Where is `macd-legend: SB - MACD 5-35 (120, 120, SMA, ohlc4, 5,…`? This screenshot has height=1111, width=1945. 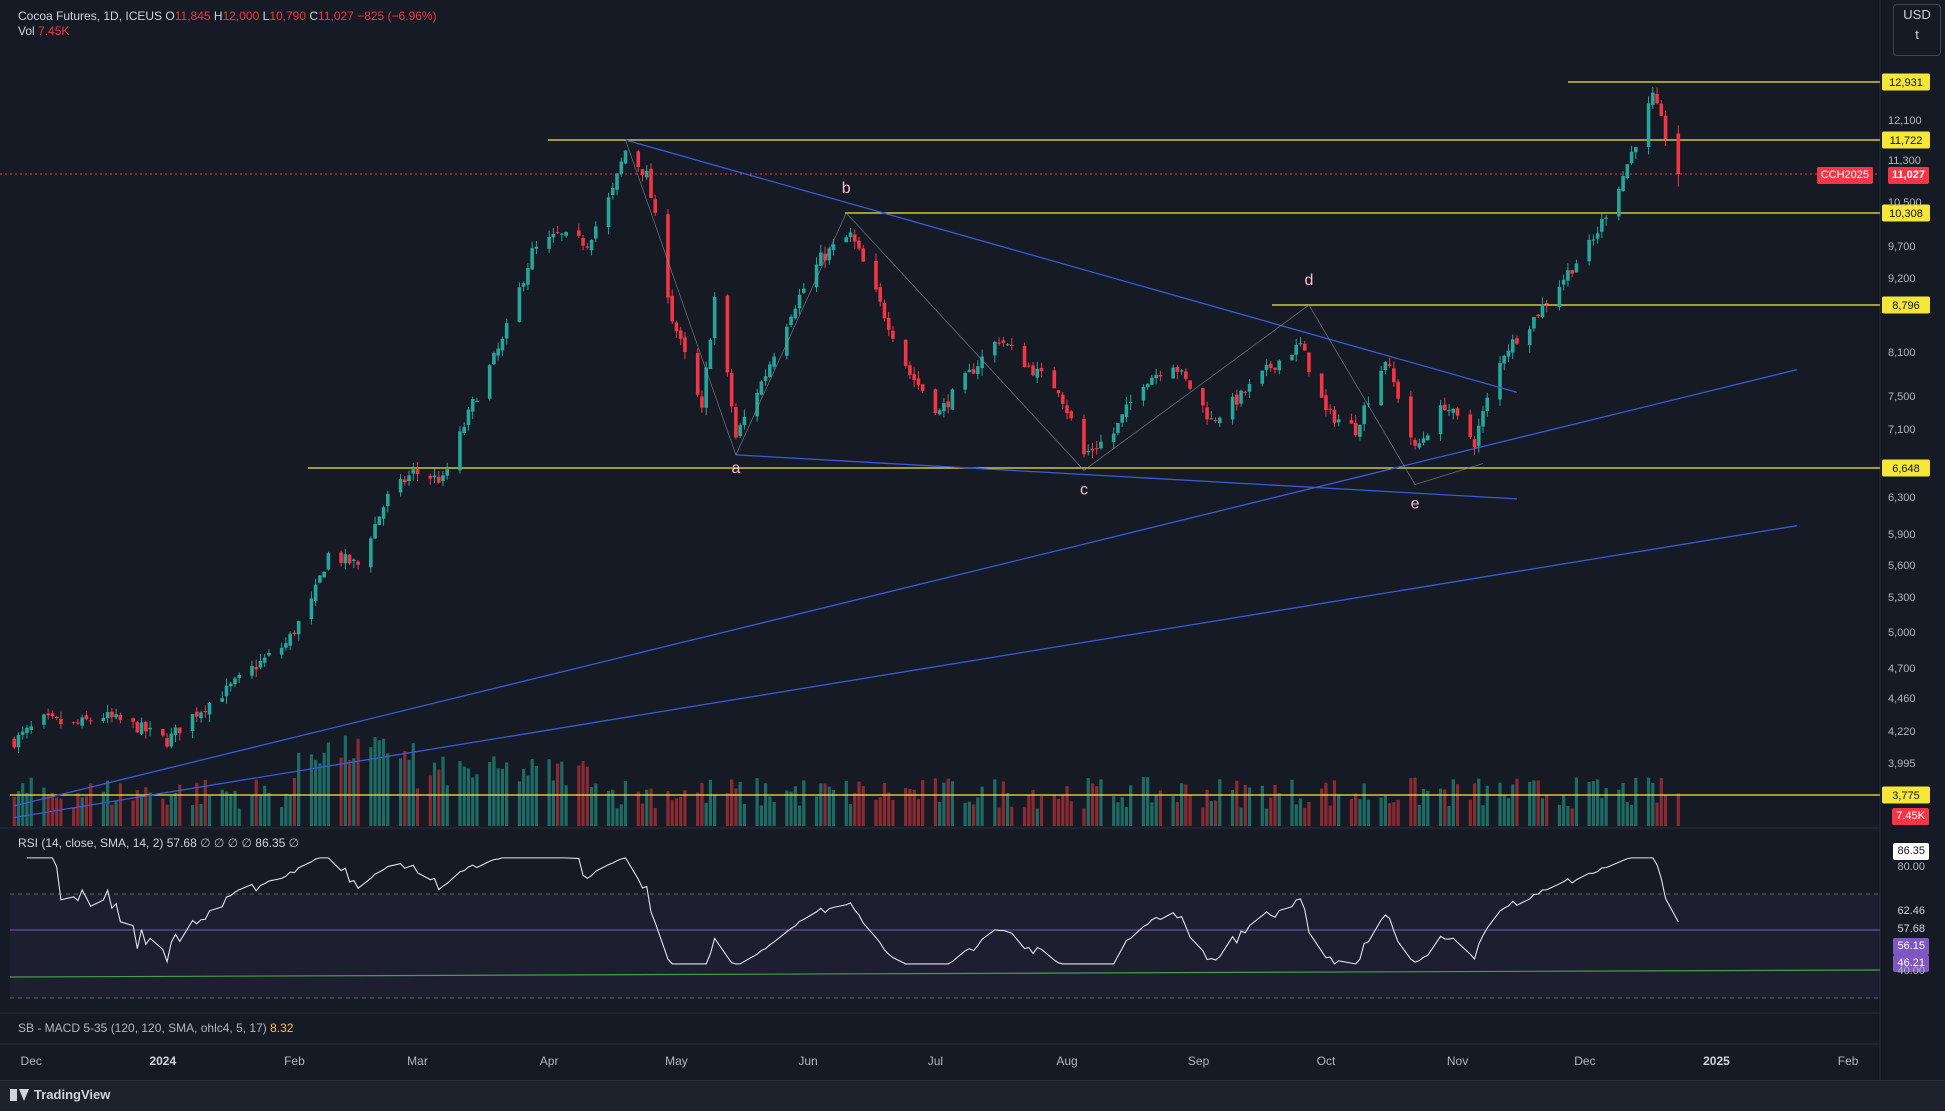
macd-legend: SB - MACD 5-35 (120, 120, SMA, ohlc4, 5,… is located at coordinates (155, 1028).